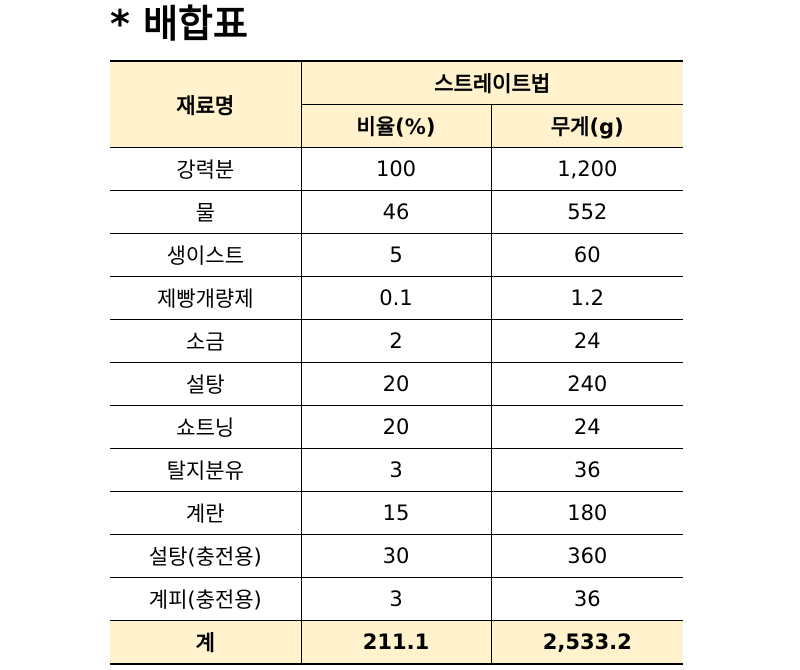 This screenshot has width=800, height=670. What do you see at coordinates (206, 104) in the screenshot?
I see `header-material: 재료명` at bounding box center [206, 104].